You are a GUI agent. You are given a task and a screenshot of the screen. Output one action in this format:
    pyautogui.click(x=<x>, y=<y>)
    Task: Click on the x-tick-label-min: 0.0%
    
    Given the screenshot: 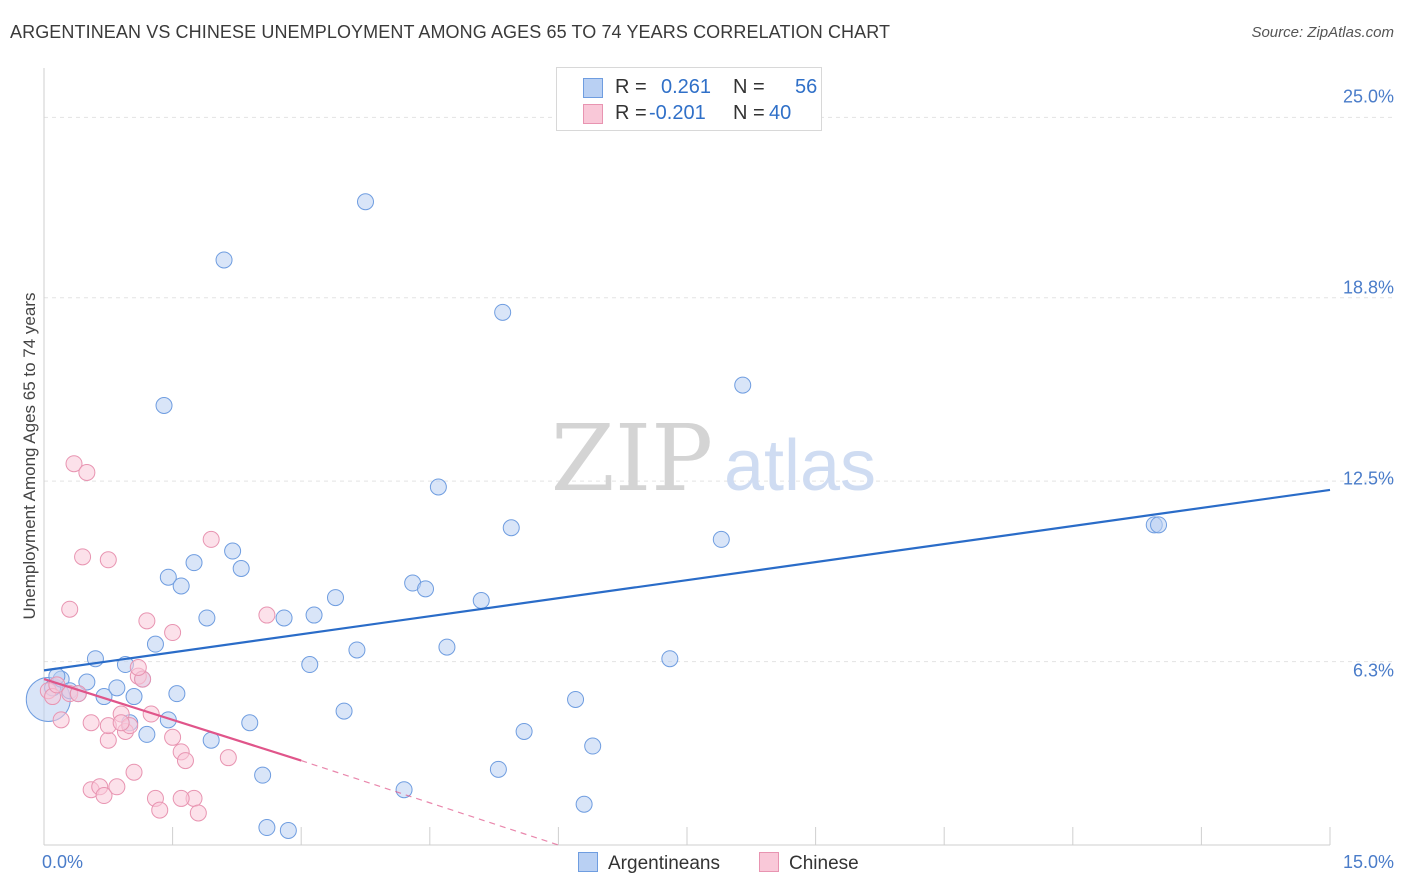 What is the action you would take?
    pyautogui.click(x=63, y=862)
    